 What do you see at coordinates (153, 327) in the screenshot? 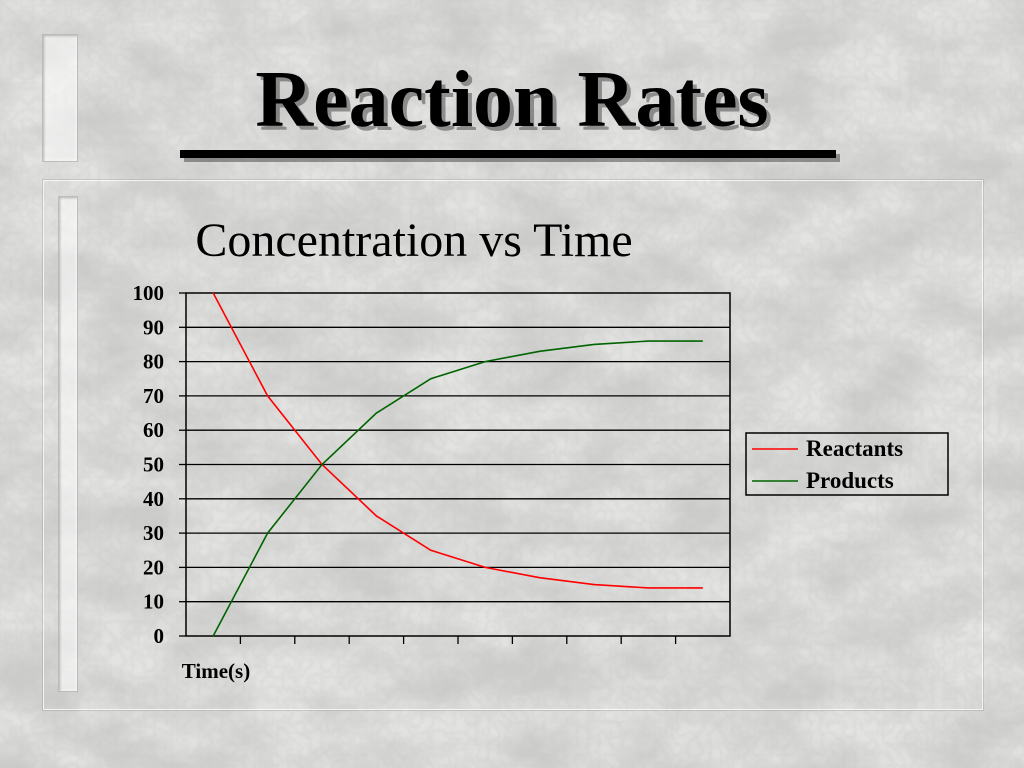
I see `y-tick-label: 90` at bounding box center [153, 327].